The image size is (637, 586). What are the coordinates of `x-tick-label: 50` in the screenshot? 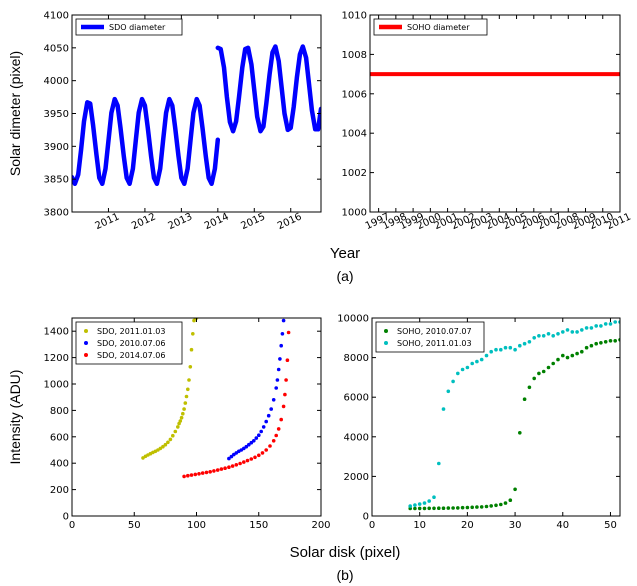 It's located at (134, 525).